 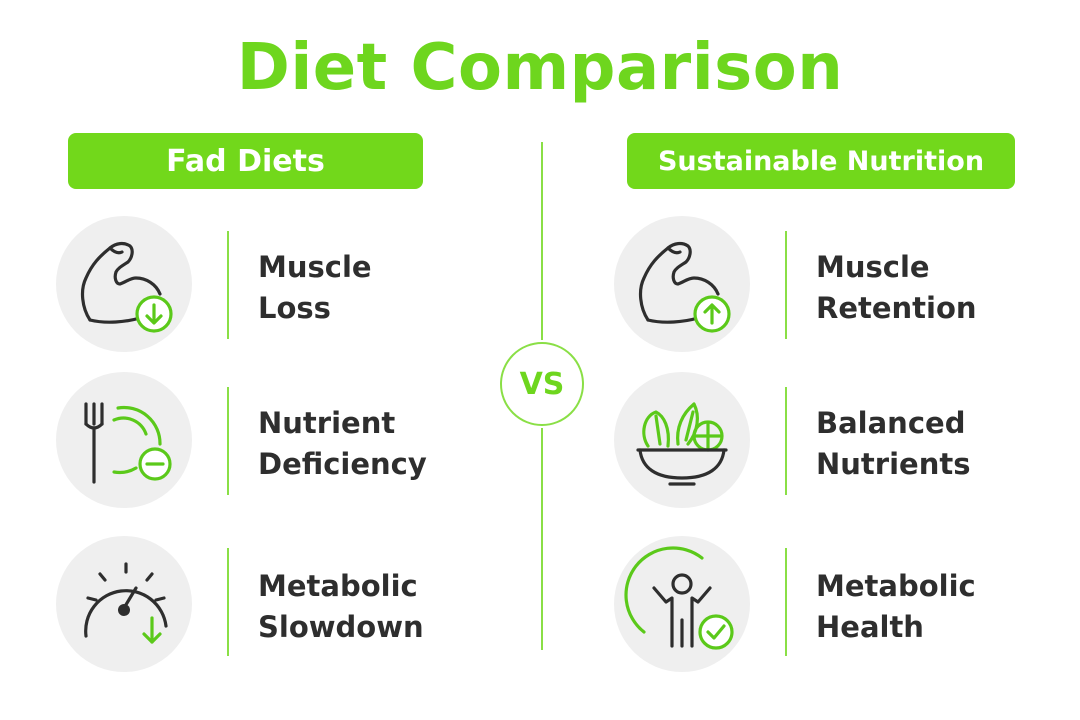 I want to click on nutrient-deficiency-label: Nutrient Deficiency, so click(x=342, y=443).